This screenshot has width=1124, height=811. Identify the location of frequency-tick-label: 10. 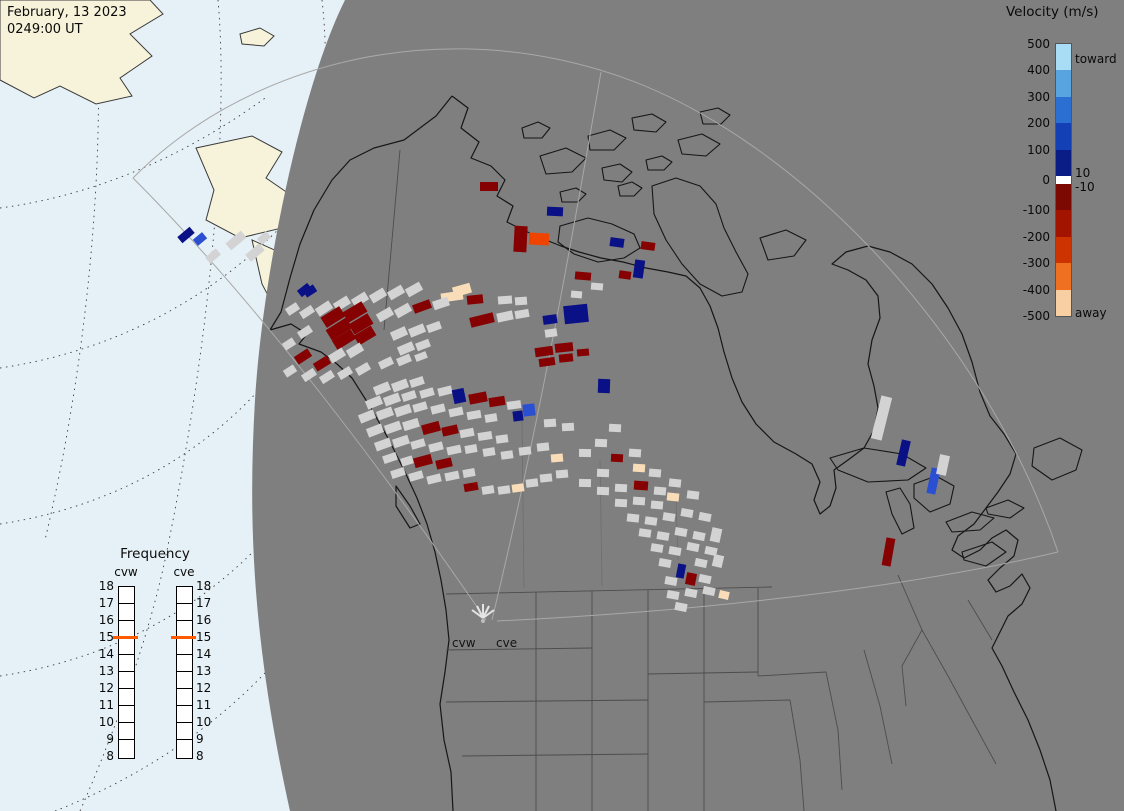
(204, 722).